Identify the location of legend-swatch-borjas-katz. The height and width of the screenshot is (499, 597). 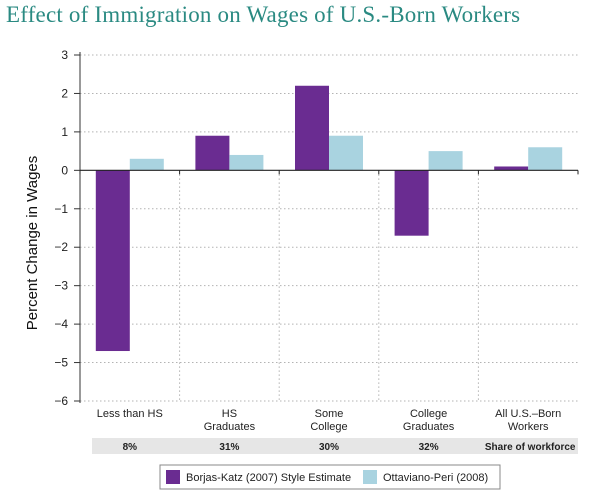
(173, 477).